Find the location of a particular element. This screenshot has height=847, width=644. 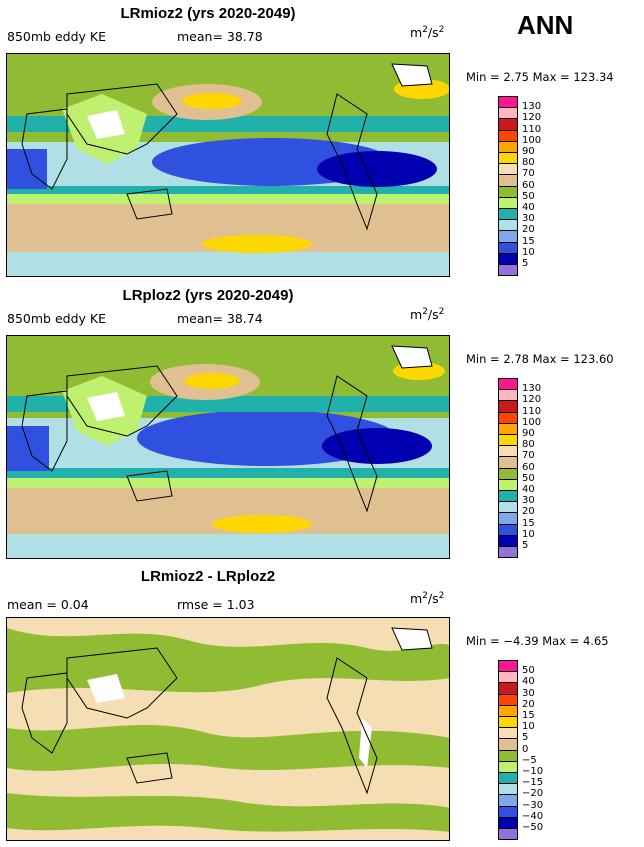

panel2-mean: mean= 38.74 is located at coordinates (220, 318).